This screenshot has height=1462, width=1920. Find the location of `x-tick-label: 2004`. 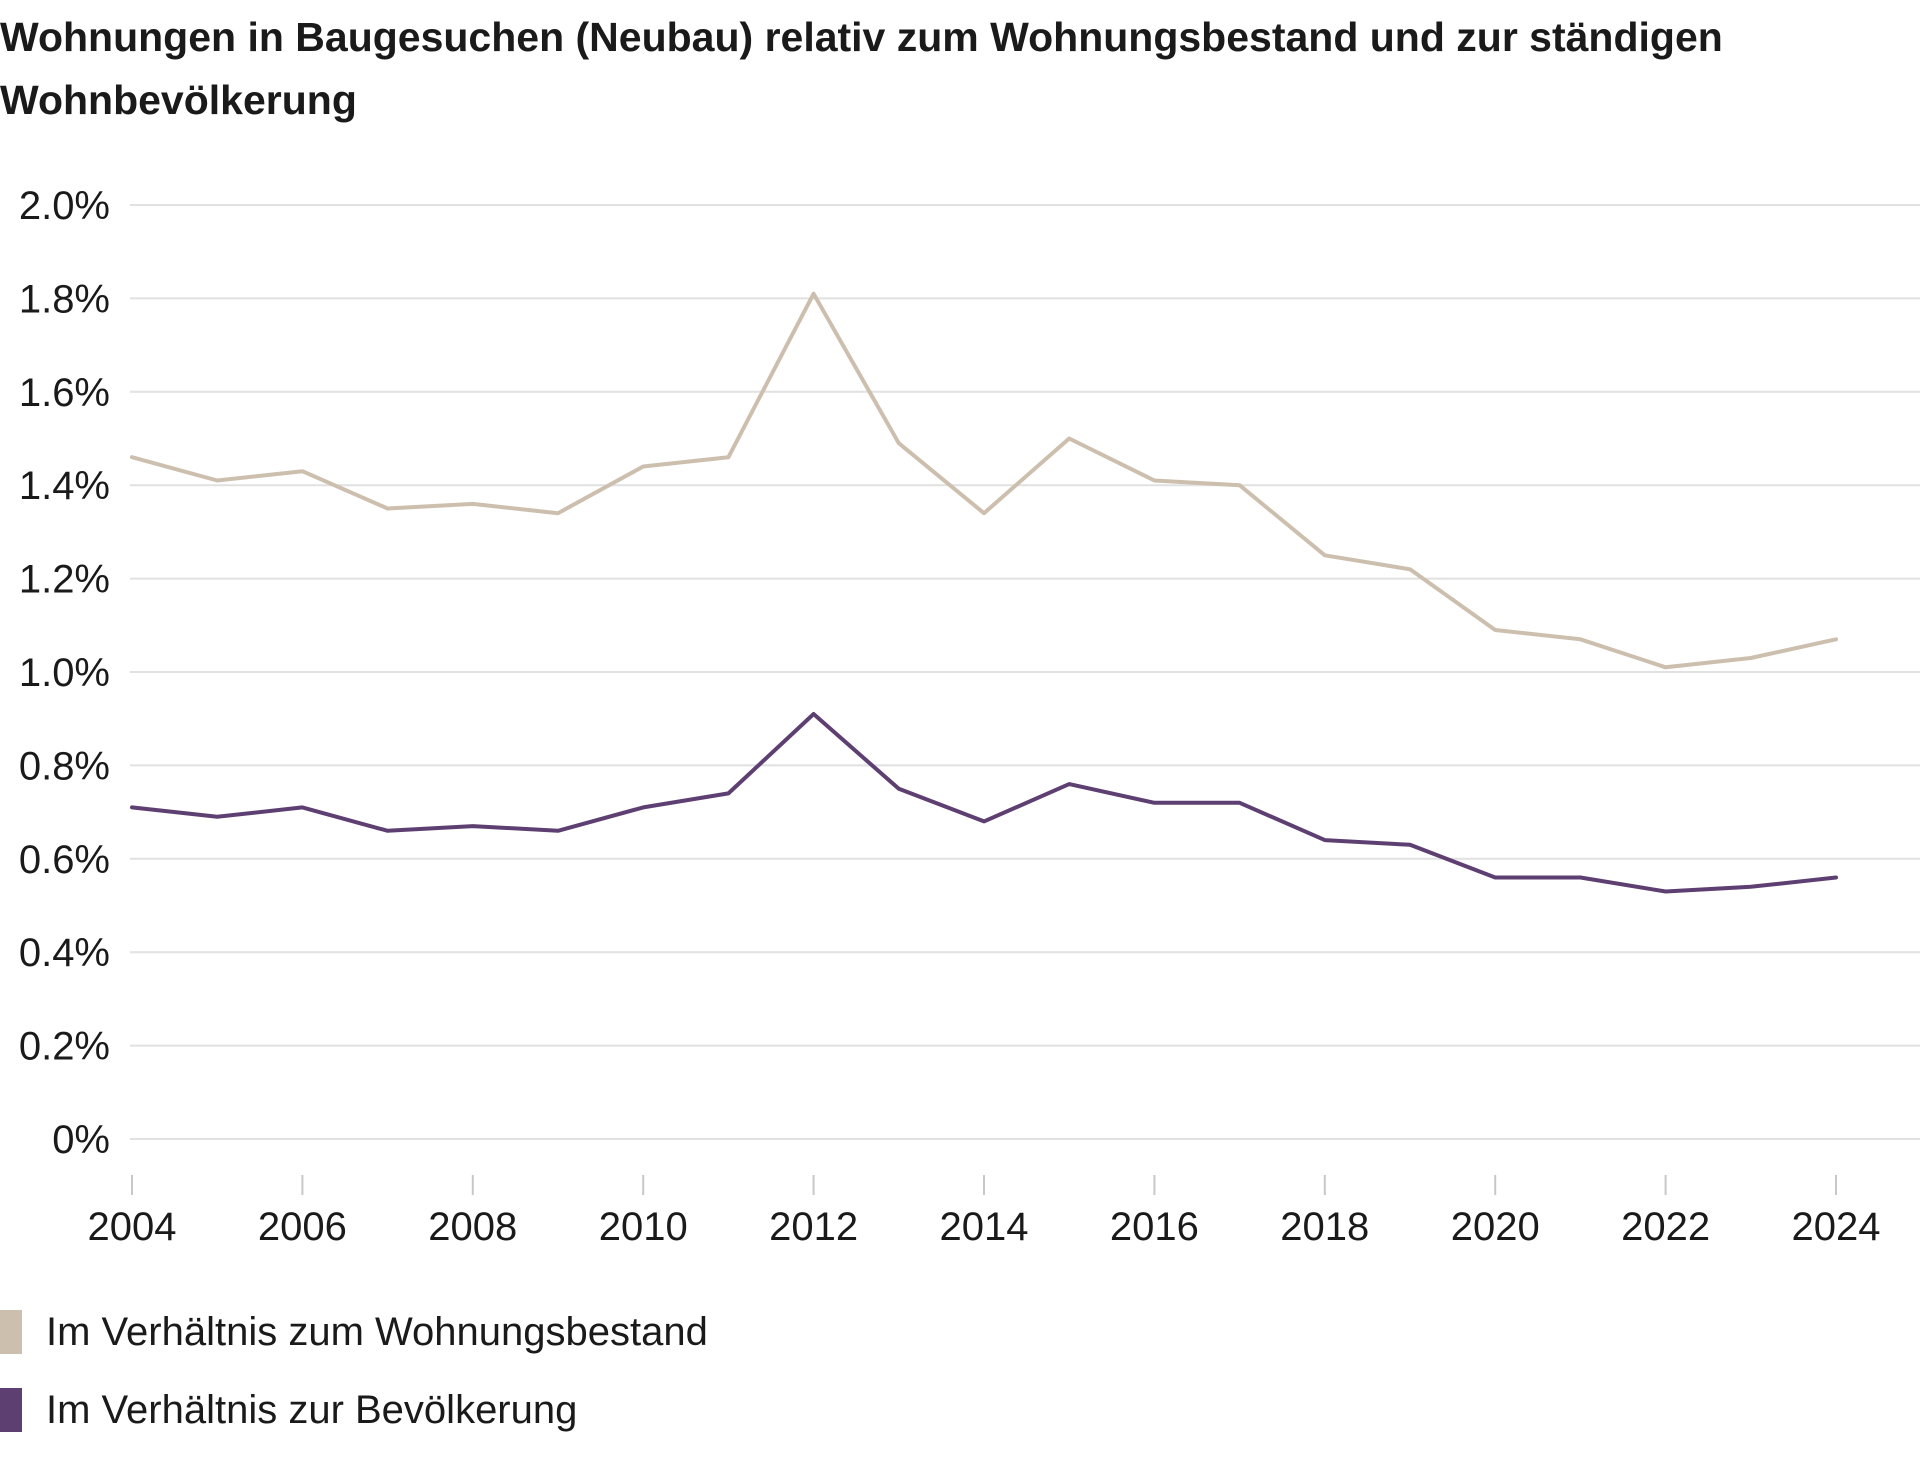

x-tick-label: 2004 is located at coordinates (132, 1227).